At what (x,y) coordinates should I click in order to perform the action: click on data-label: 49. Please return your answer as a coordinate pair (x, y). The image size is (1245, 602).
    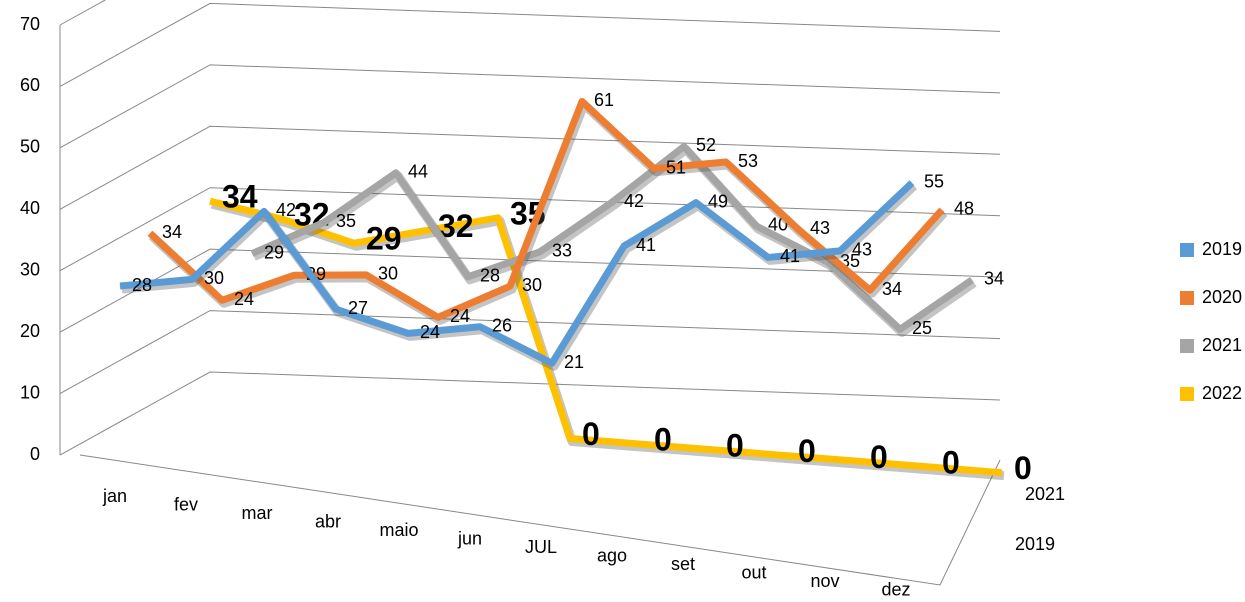
    Looking at the image, I should click on (718, 201).